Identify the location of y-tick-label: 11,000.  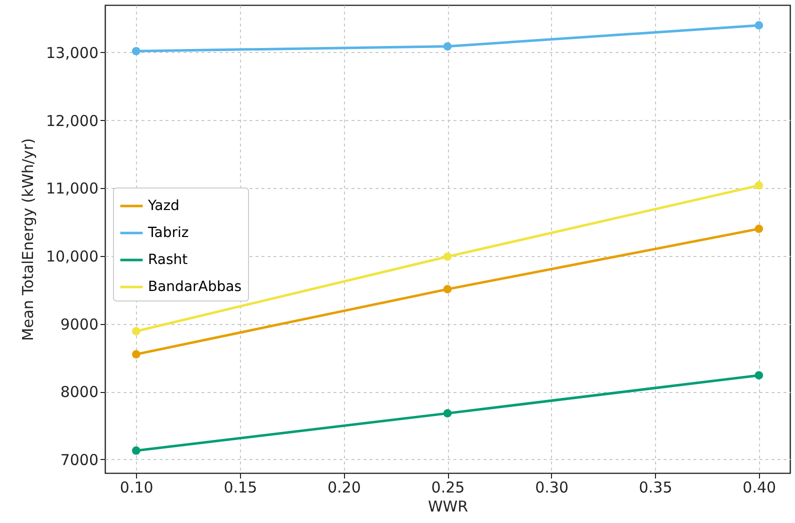
(72, 189).